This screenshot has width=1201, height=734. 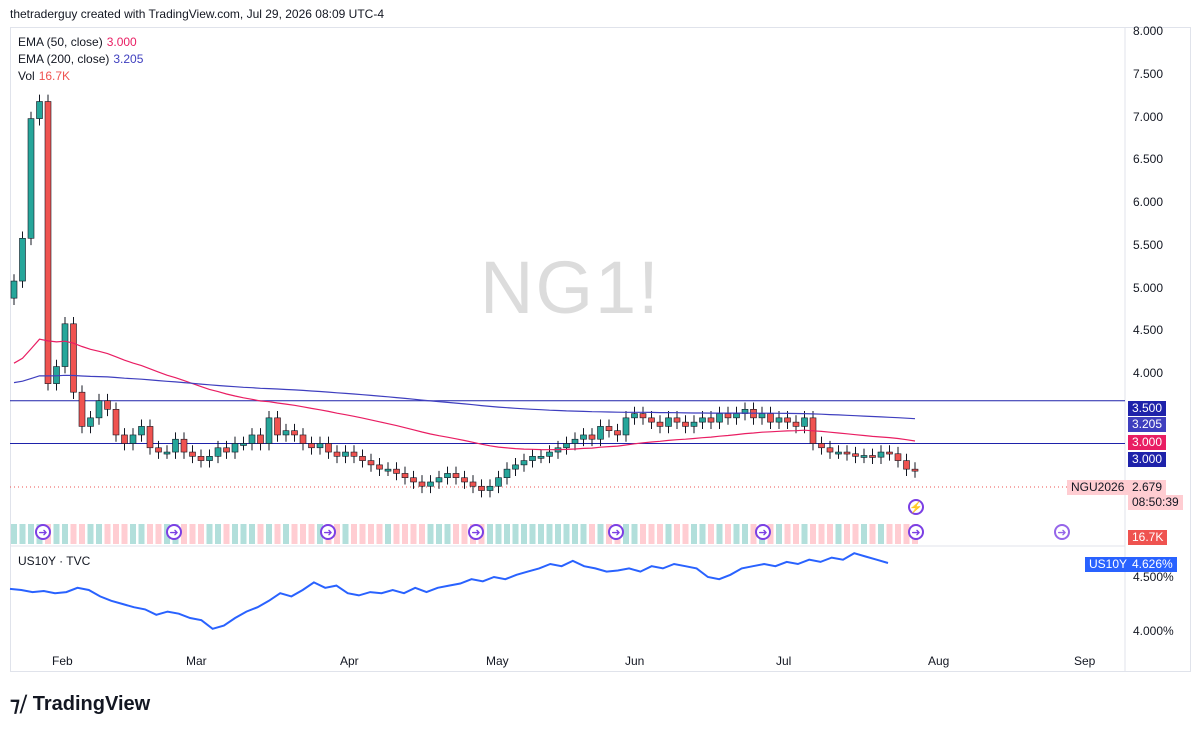 What do you see at coordinates (1085, 661) in the screenshot?
I see `time-axis-tick: Sep` at bounding box center [1085, 661].